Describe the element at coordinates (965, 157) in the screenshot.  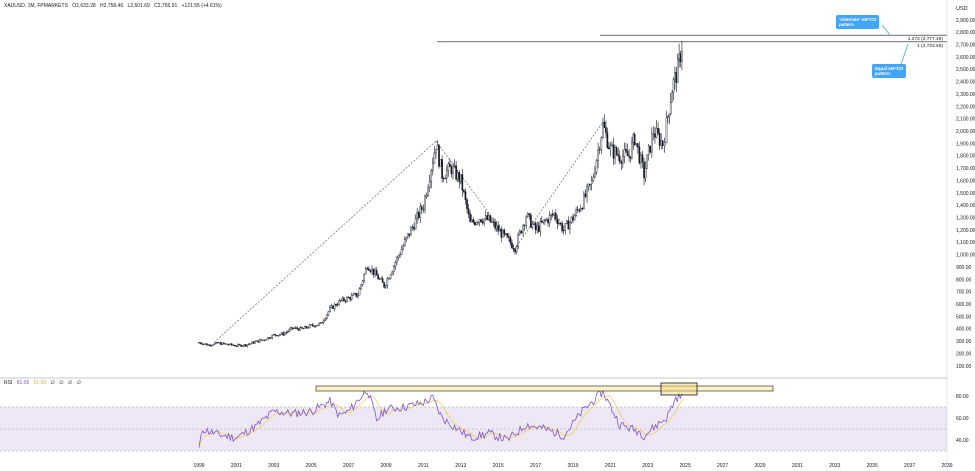
I see `price-tick-label: 1,800.00` at that location.